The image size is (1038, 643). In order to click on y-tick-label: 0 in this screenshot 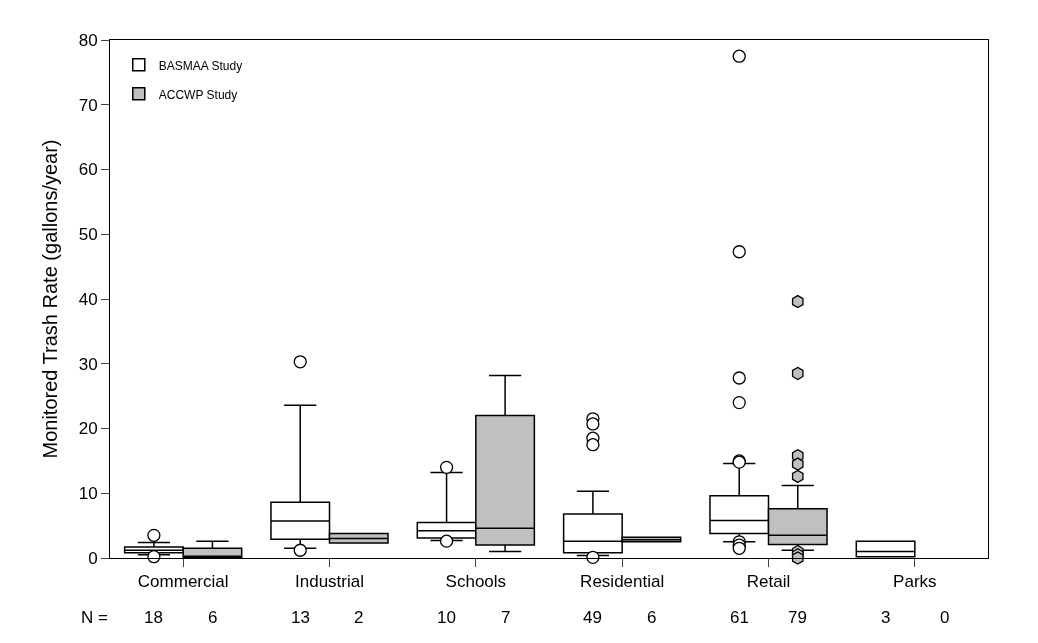, I will do `click(93, 558)`.